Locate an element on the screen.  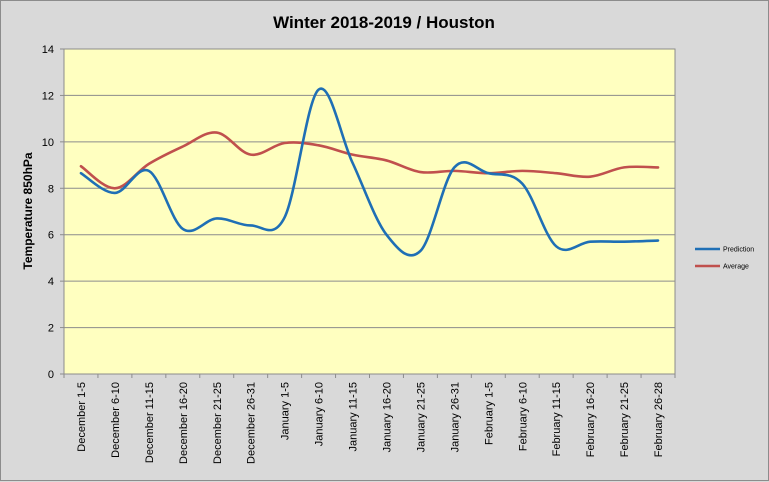
x-tick-label: February 1-5 is located at coordinates (489, 413).